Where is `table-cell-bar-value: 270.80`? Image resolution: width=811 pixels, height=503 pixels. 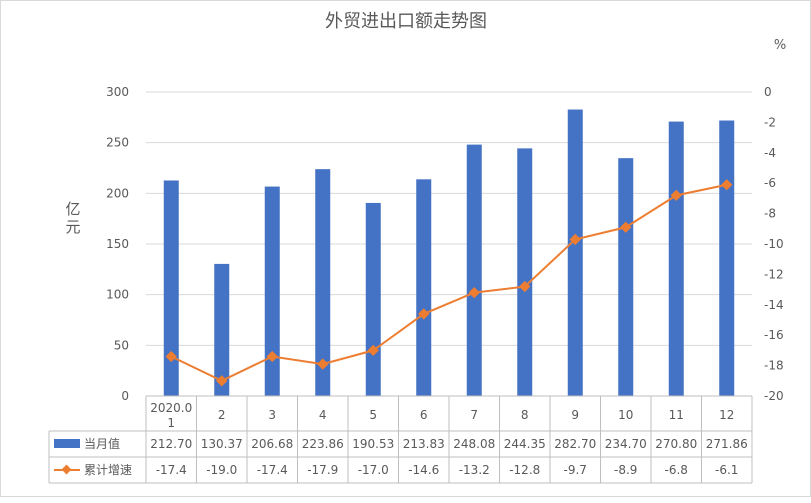
table-cell-bar-value: 270.80 is located at coordinates (676, 444).